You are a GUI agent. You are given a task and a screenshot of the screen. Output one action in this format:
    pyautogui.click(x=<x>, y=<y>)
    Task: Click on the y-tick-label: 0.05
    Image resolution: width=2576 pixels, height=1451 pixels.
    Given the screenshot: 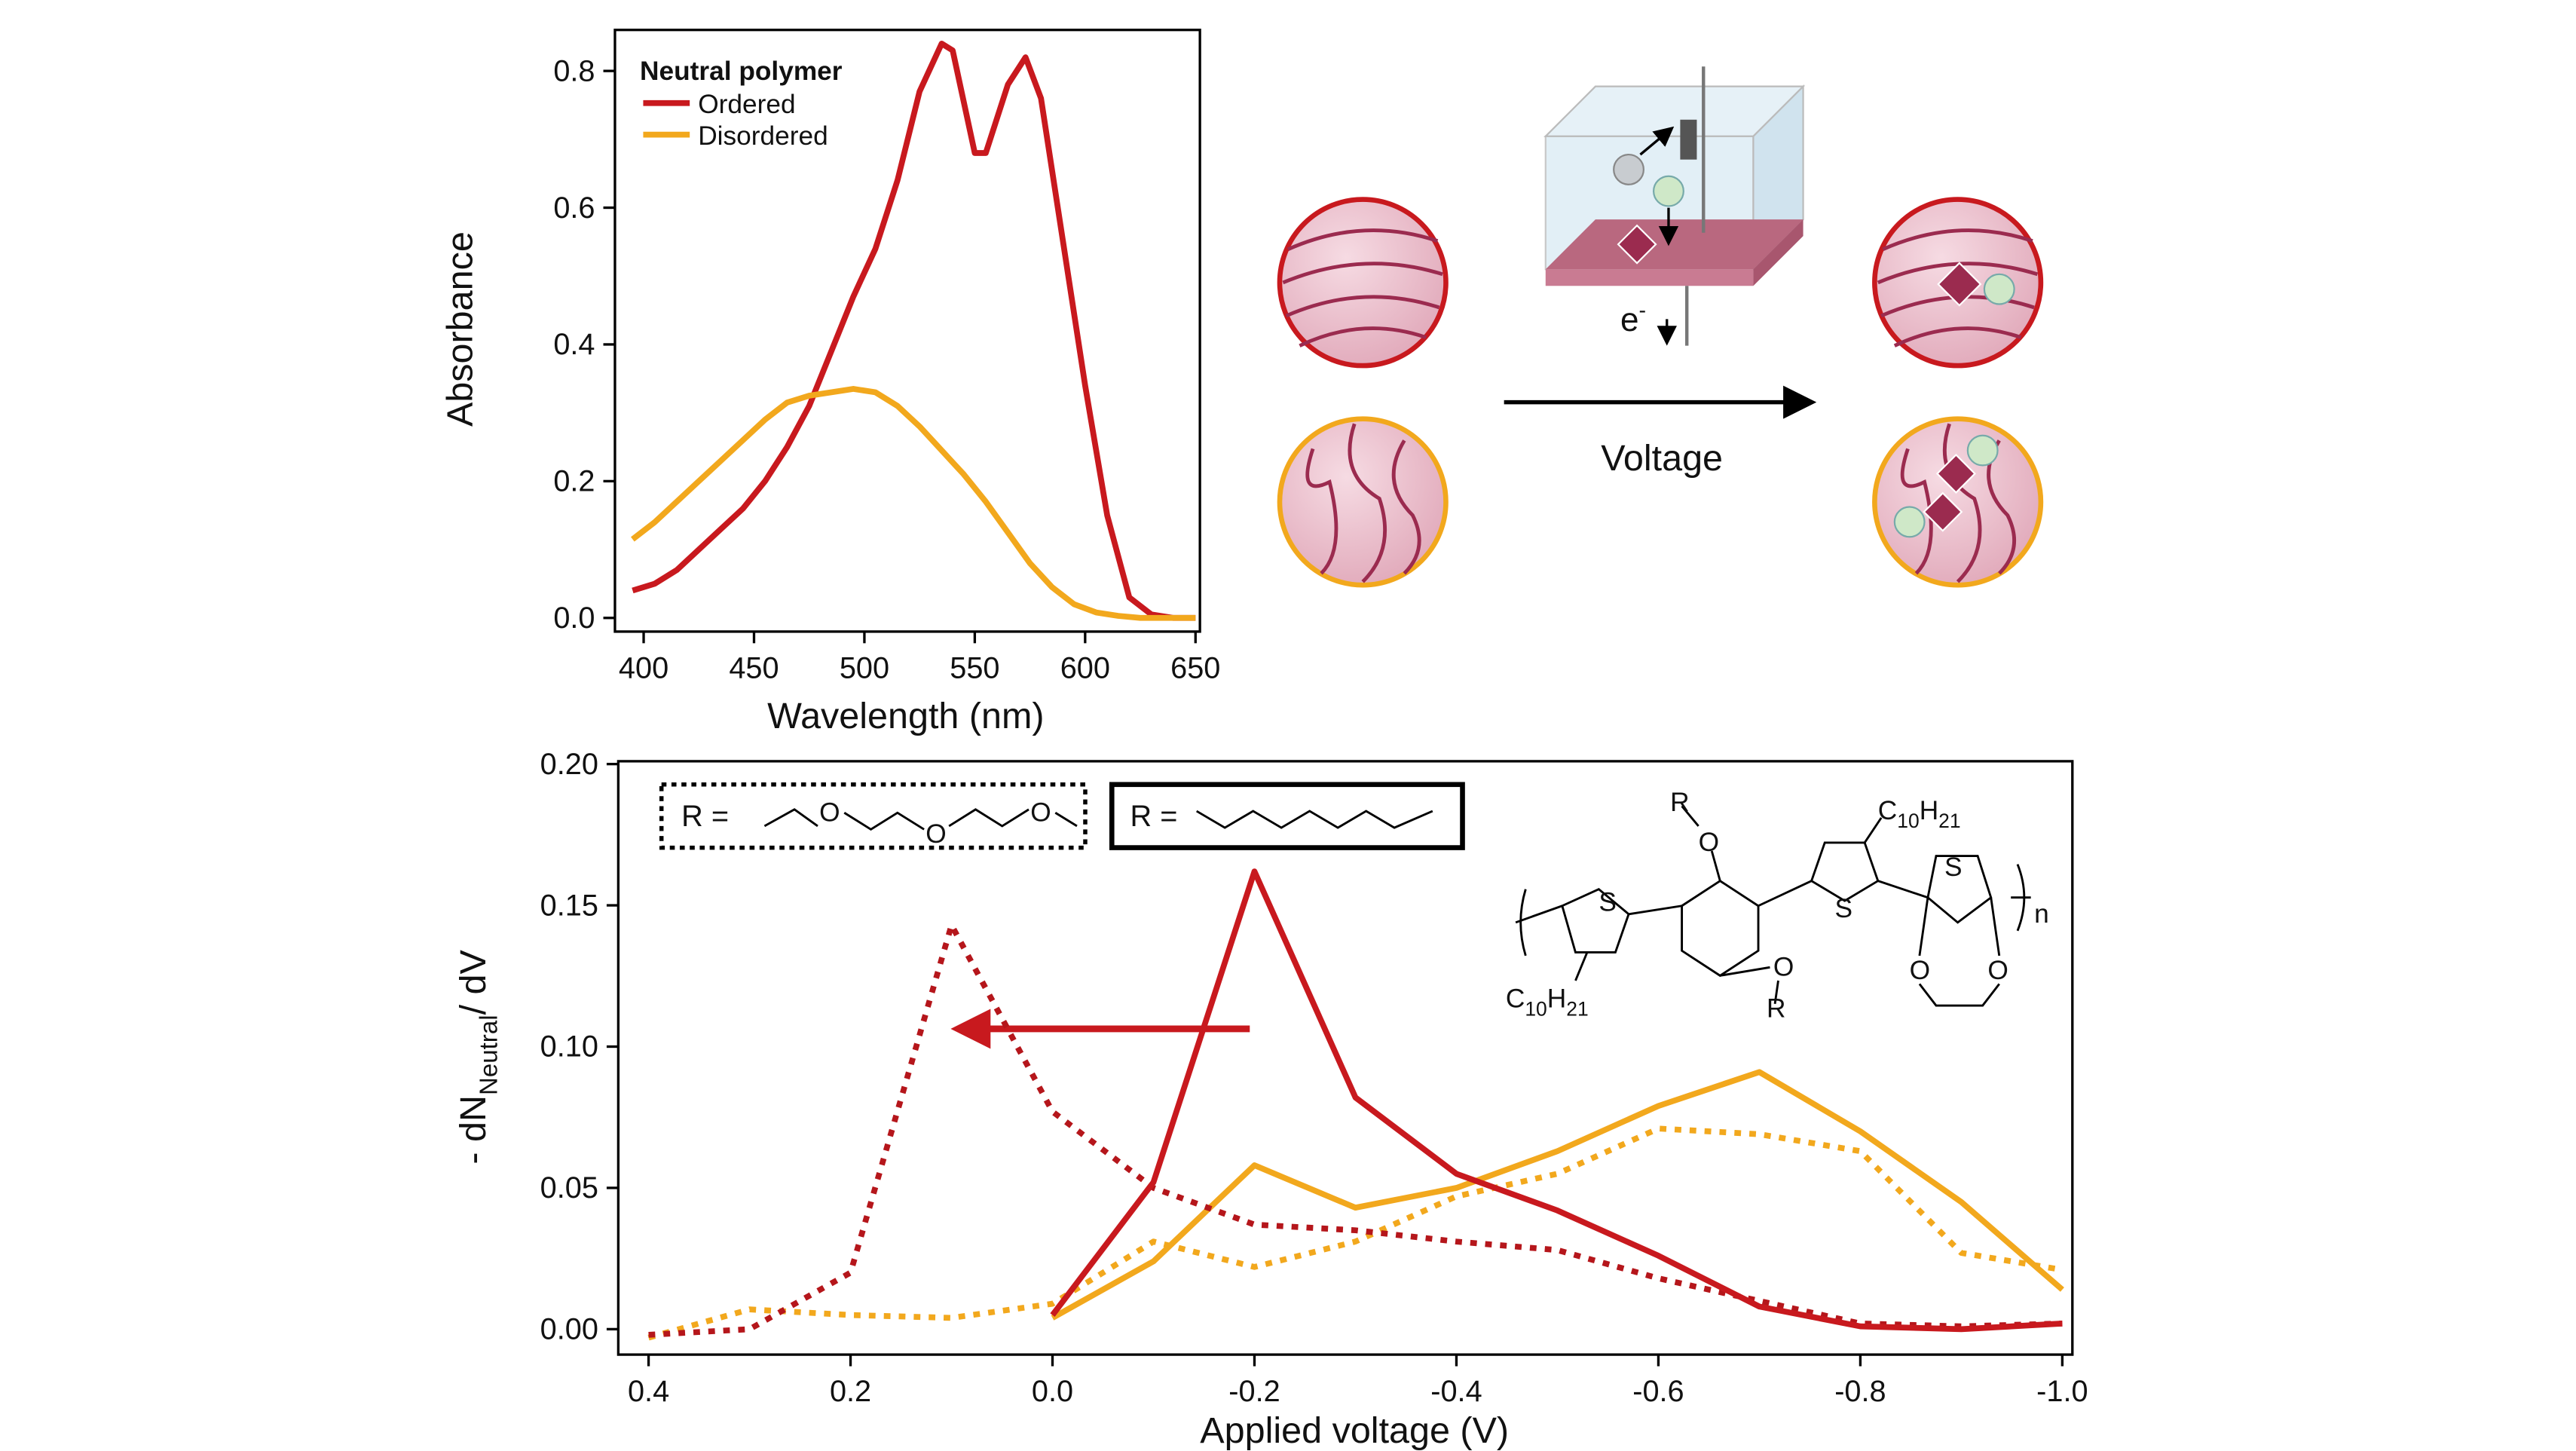 What is the action you would take?
    pyautogui.click(x=569, y=1188)
    